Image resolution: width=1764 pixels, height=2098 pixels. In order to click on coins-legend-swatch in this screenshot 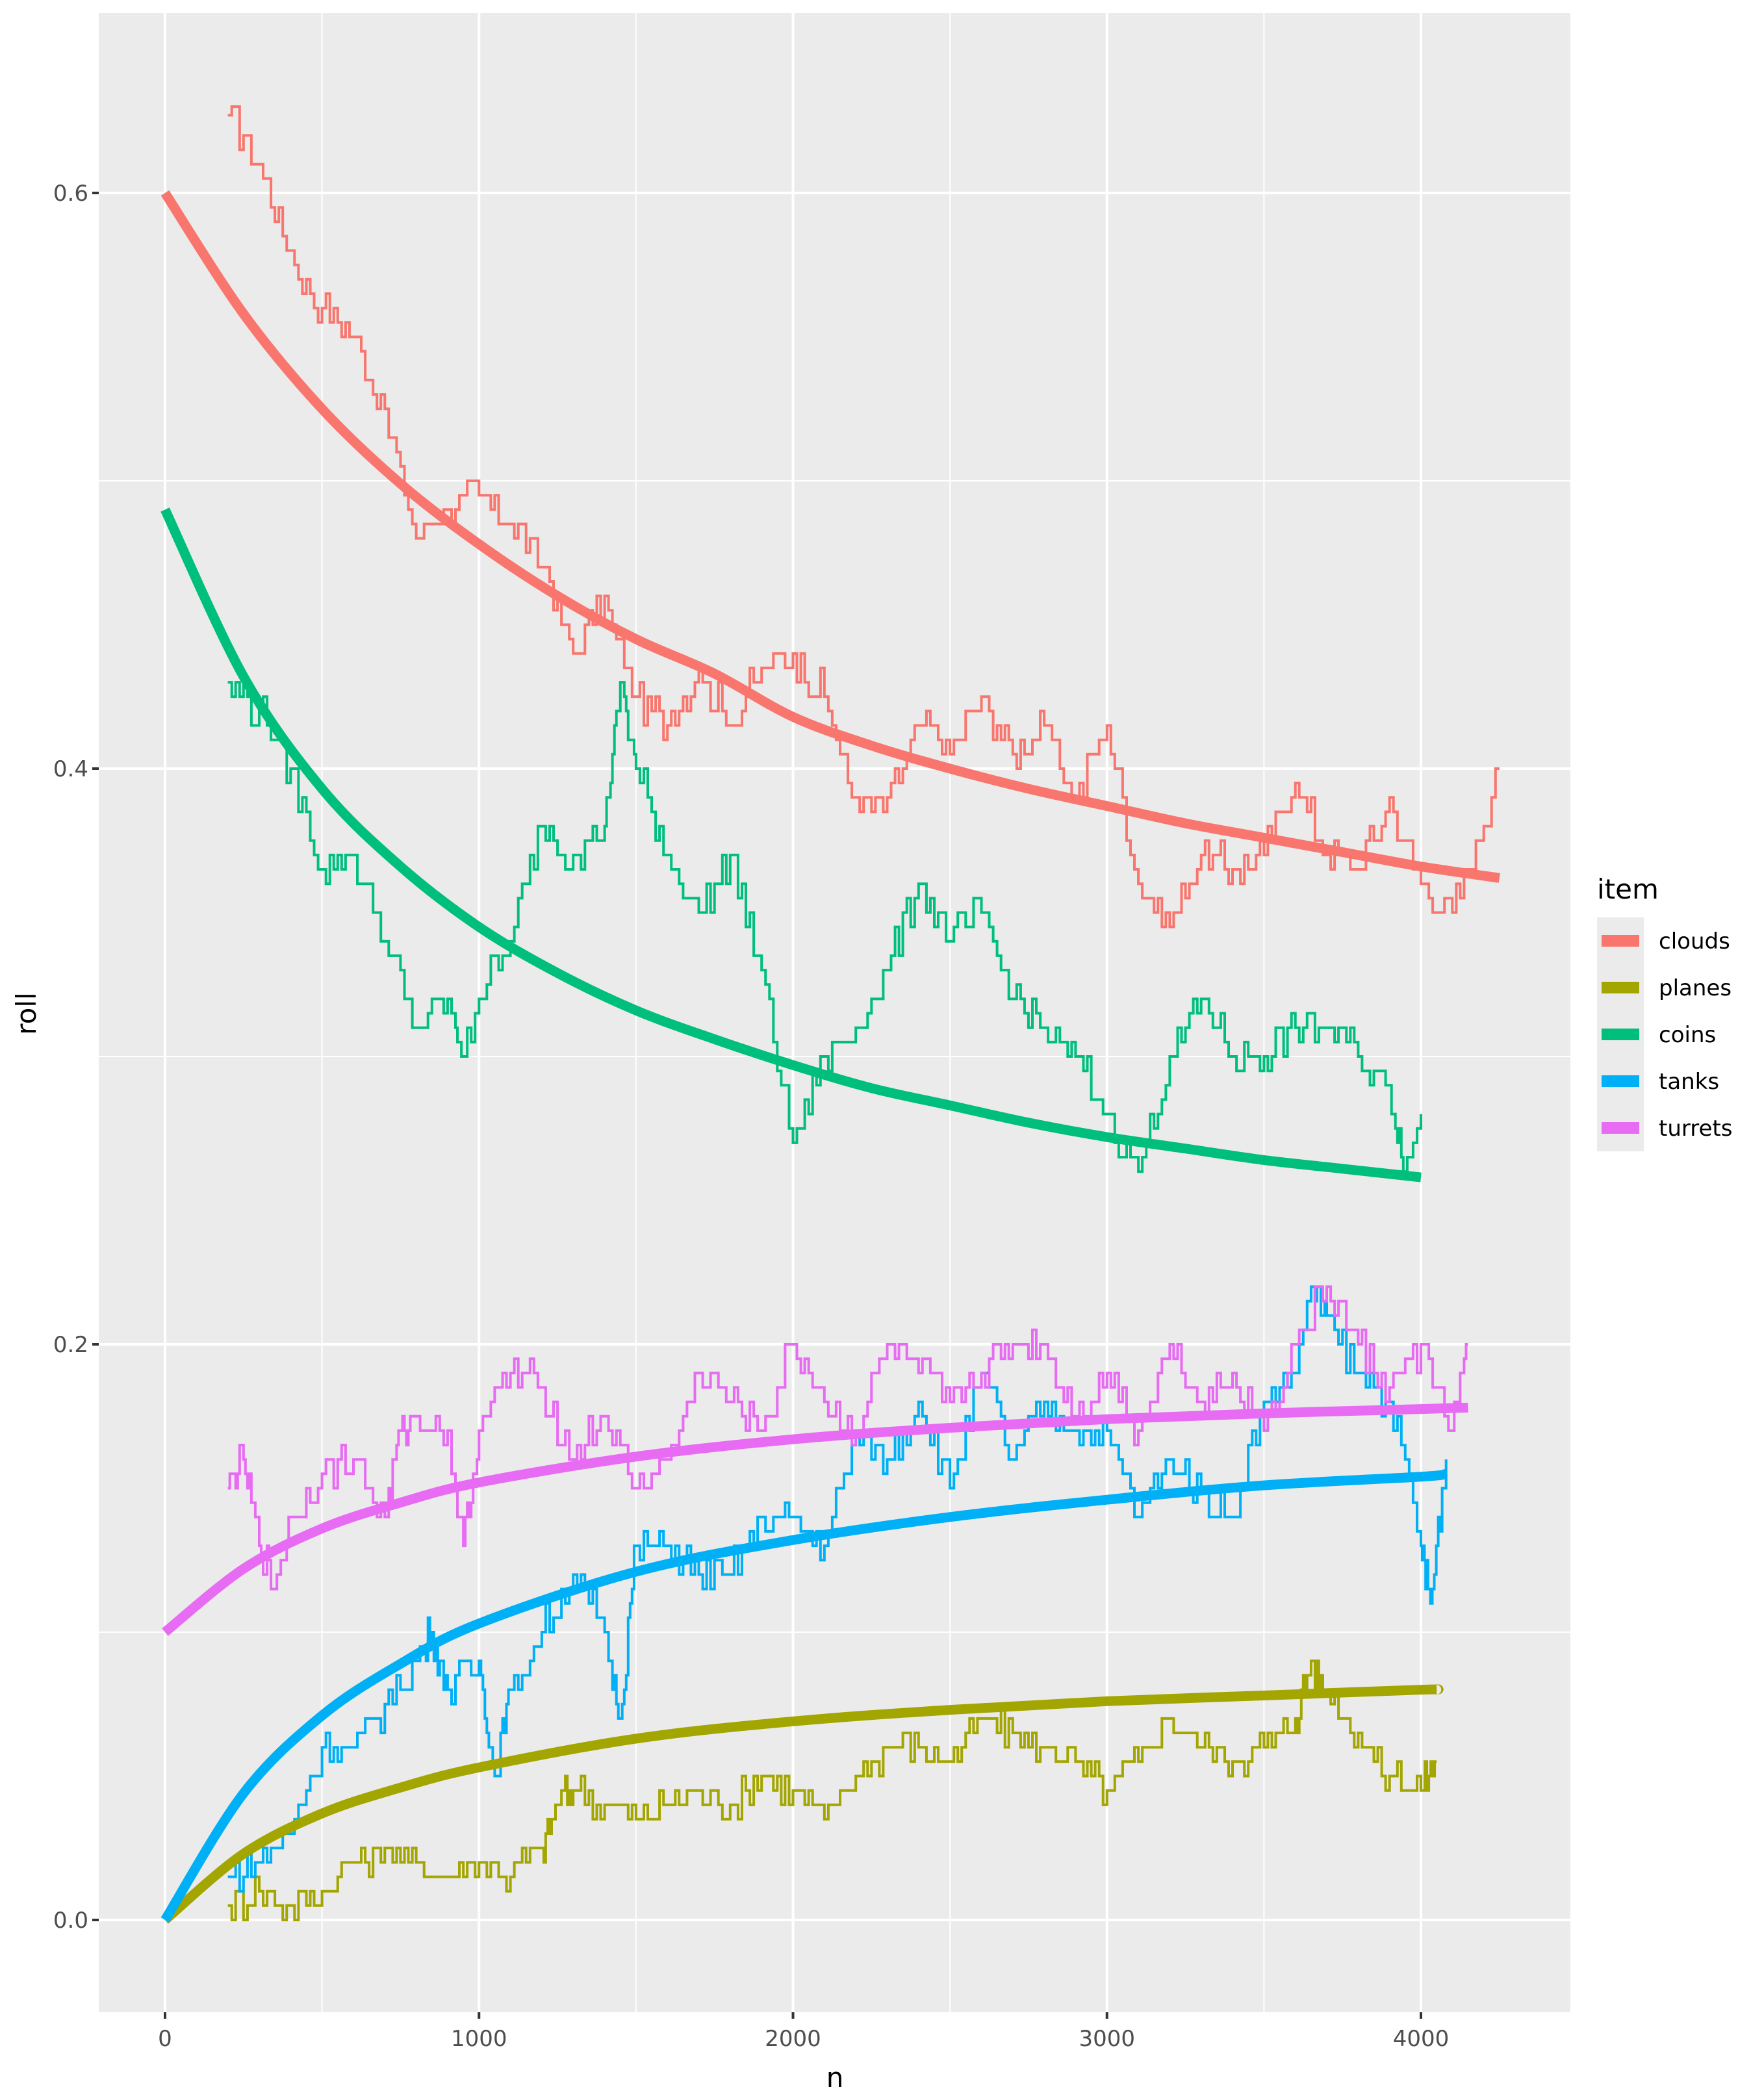, I will do `click(1620, 1034)`.